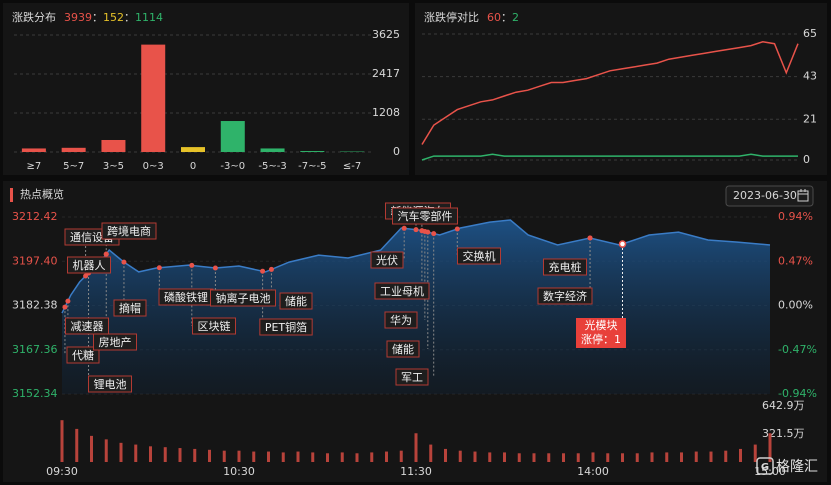  I want to click on annotation: 充电桩, so click(565, 267).